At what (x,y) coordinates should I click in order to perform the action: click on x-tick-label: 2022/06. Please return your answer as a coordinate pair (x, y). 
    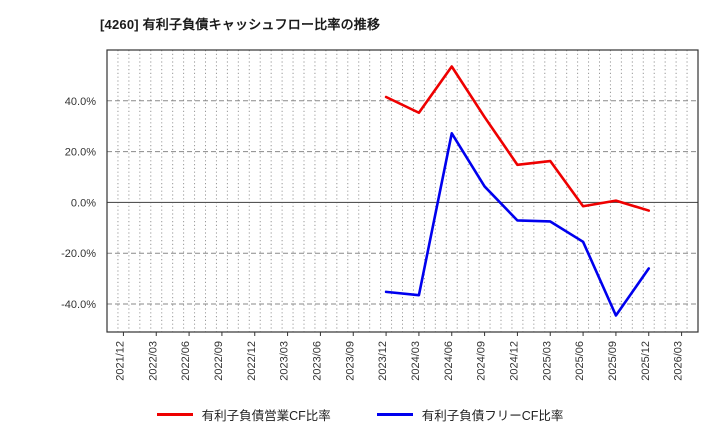
    Looking at the image, I should click on (186, 361).